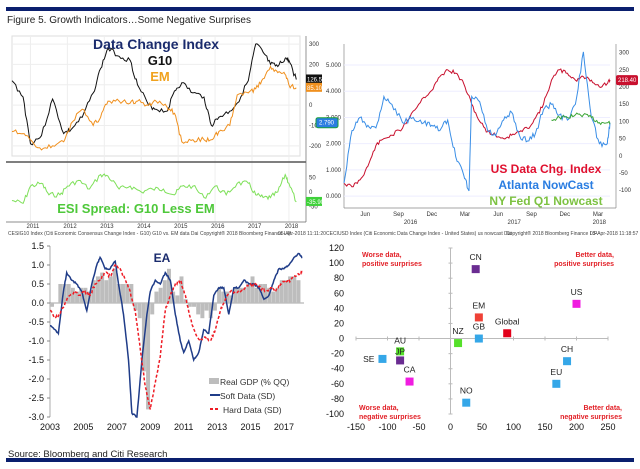  Describe the element at coordinates (466, 402) in the screenshot. I see `point-no` at that location.